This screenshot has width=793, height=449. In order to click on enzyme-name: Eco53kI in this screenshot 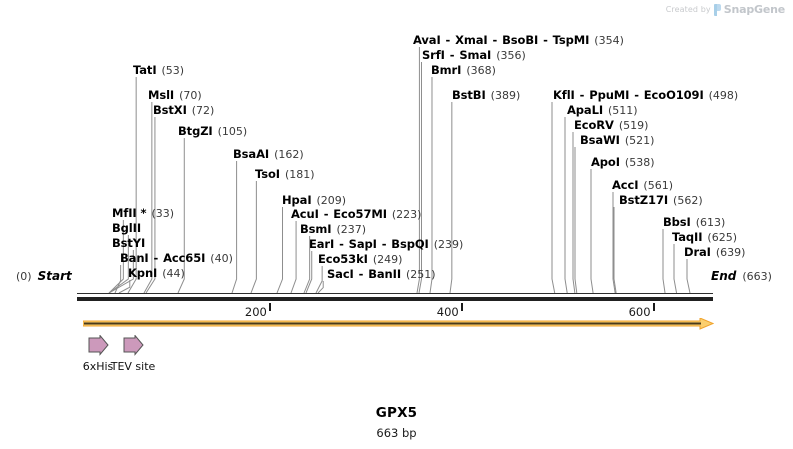, I will do `click(343, 259)`.